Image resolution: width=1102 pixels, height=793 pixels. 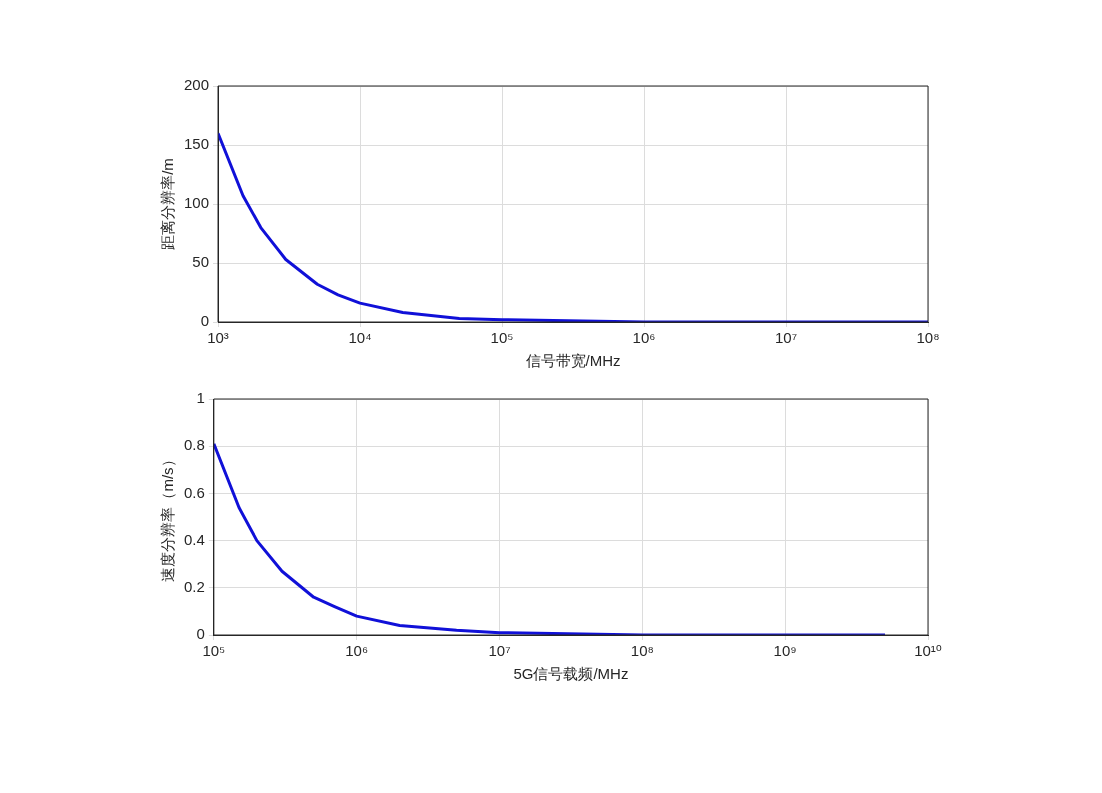 I want to click on y-tick-label: 0.6, so click(x=194, y=492).